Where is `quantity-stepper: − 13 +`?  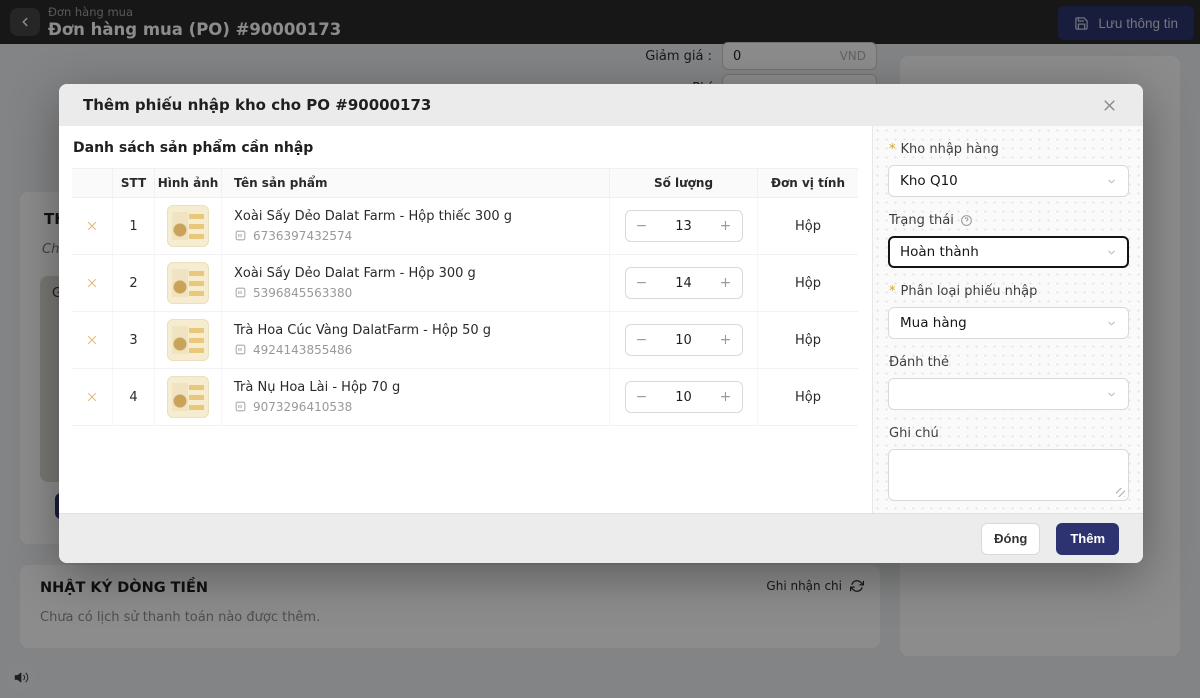
quantity-stepper: − 13 + is located at coordinates (683, 226).